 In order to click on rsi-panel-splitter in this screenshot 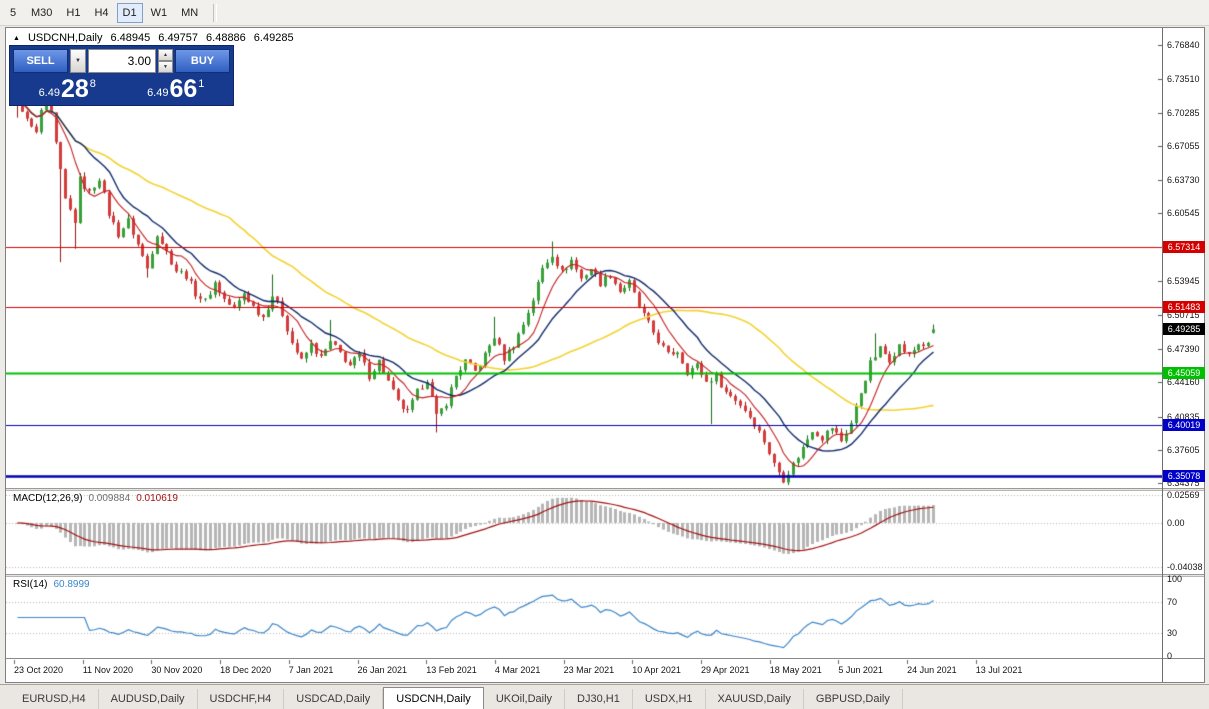, I will do `click(605, 575)`.